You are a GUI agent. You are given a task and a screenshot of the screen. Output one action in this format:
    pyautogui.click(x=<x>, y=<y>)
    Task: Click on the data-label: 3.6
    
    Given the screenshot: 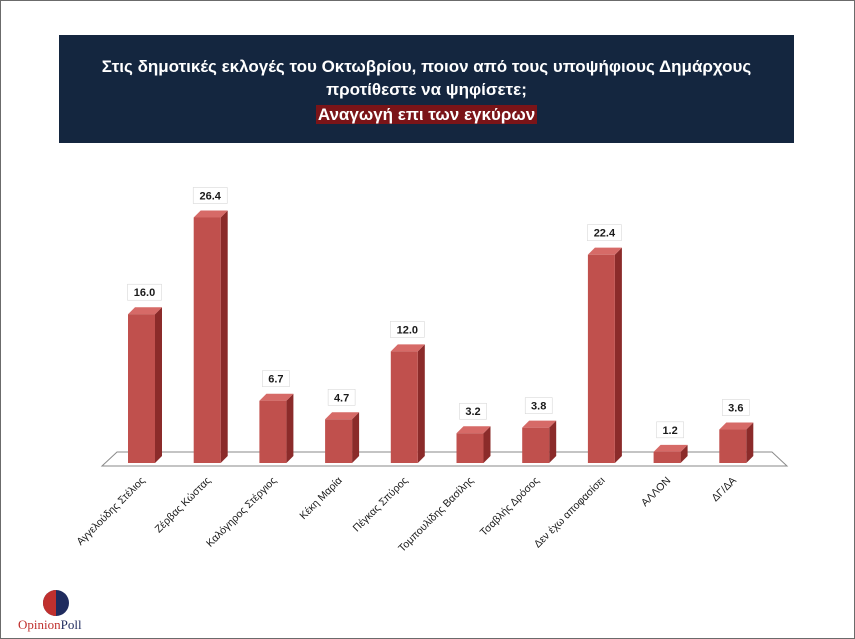 What is the action you would take?
    pyautogui.click(x=735, y=409)
    